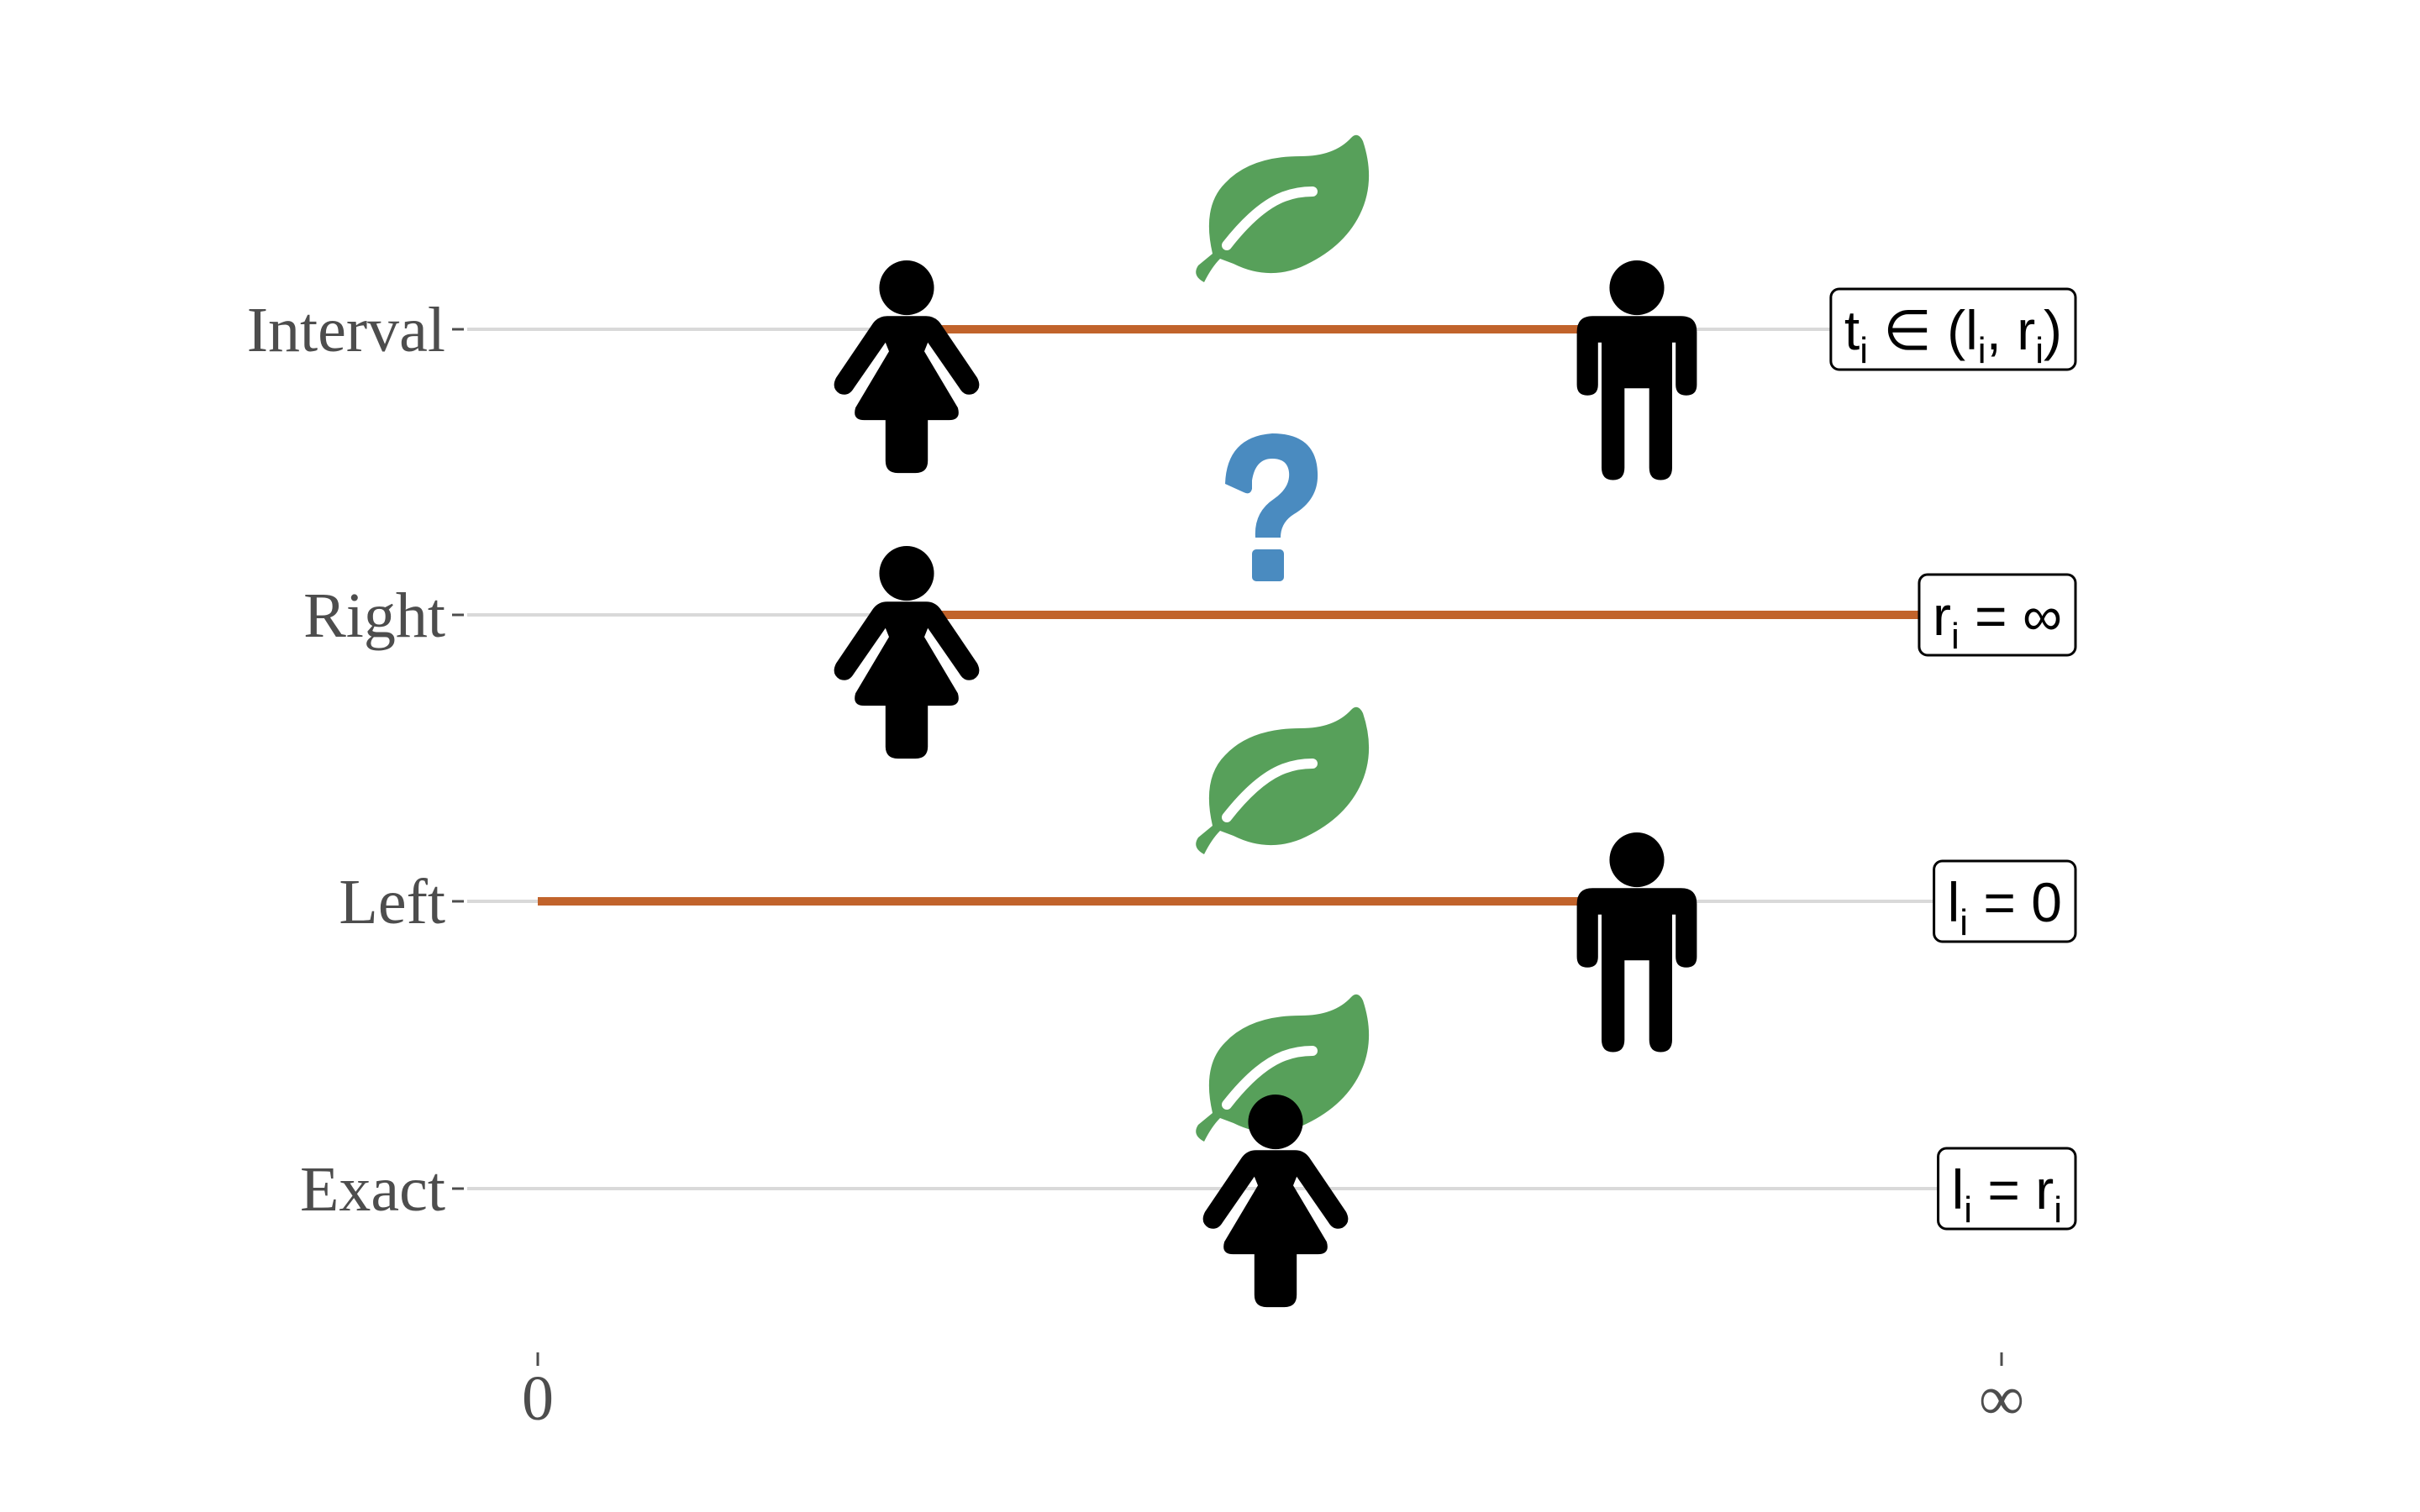  What do you see at coordinates (538, 1398) in the screenshot?
I see `x-tick-label: 0` at bounding box center [538, 1398].